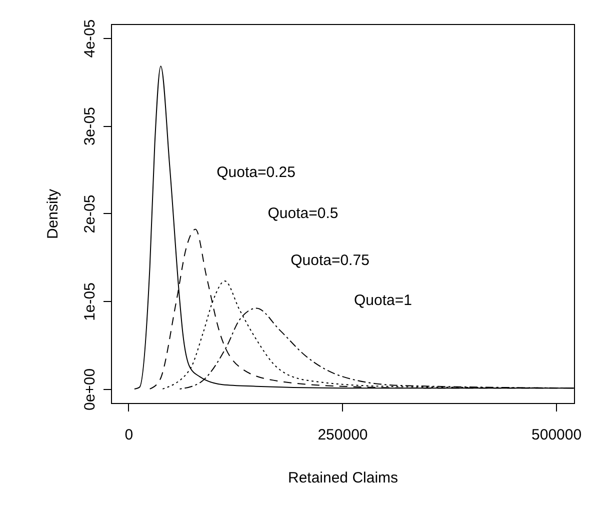  I want to click on x-tick-label: 500000, so click(557, 435).